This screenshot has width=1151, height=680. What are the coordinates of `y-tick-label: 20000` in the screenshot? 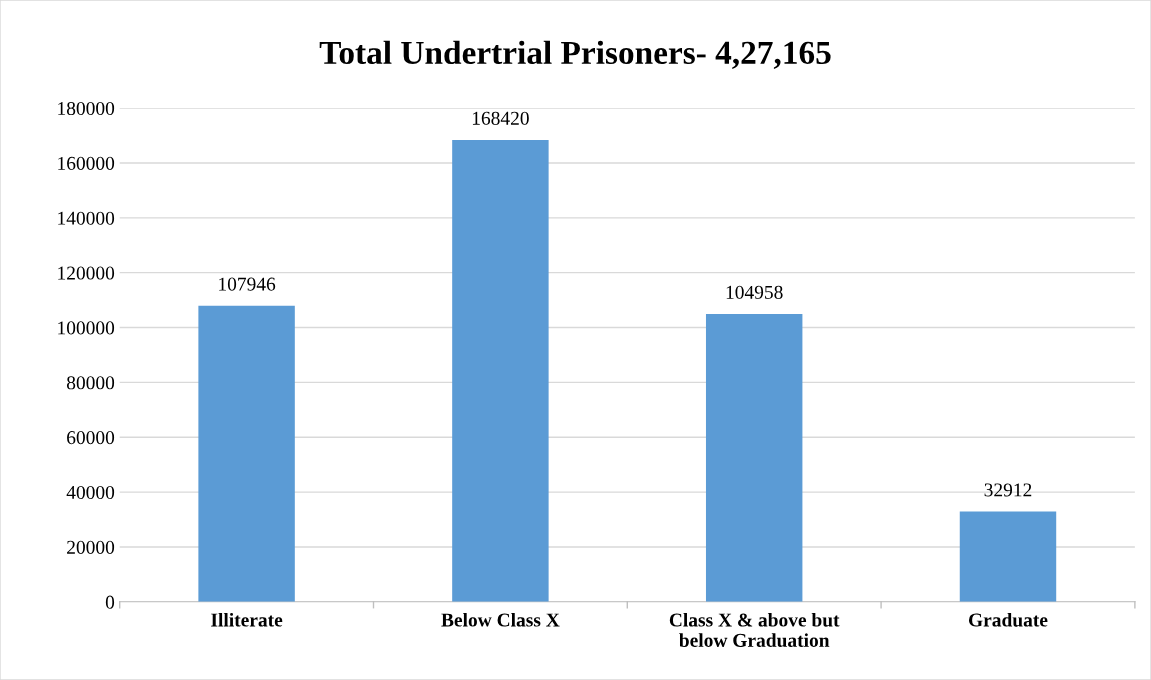 It's located at (91, 547).